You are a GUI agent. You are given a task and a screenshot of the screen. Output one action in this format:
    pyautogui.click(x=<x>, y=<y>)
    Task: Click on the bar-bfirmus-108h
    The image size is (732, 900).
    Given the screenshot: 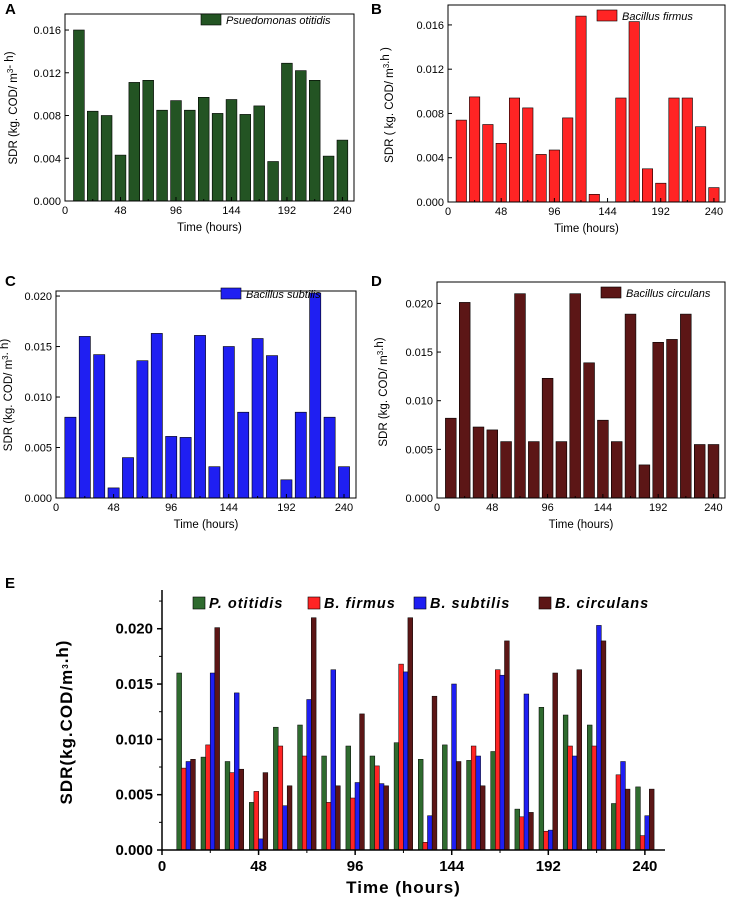 What is the action you would take?
    pyautogui.click(x=377, y=808)
    